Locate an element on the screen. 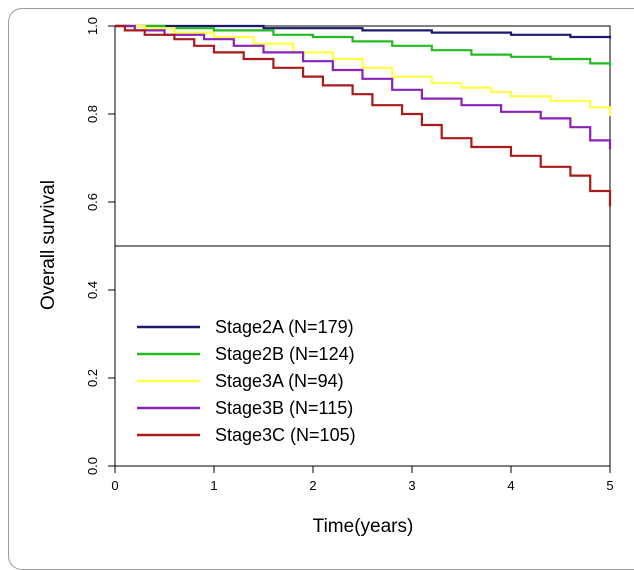 The width and height of the screenshot is (634, 570). x-tick-label: 2 is located at coordinates (312, 485).